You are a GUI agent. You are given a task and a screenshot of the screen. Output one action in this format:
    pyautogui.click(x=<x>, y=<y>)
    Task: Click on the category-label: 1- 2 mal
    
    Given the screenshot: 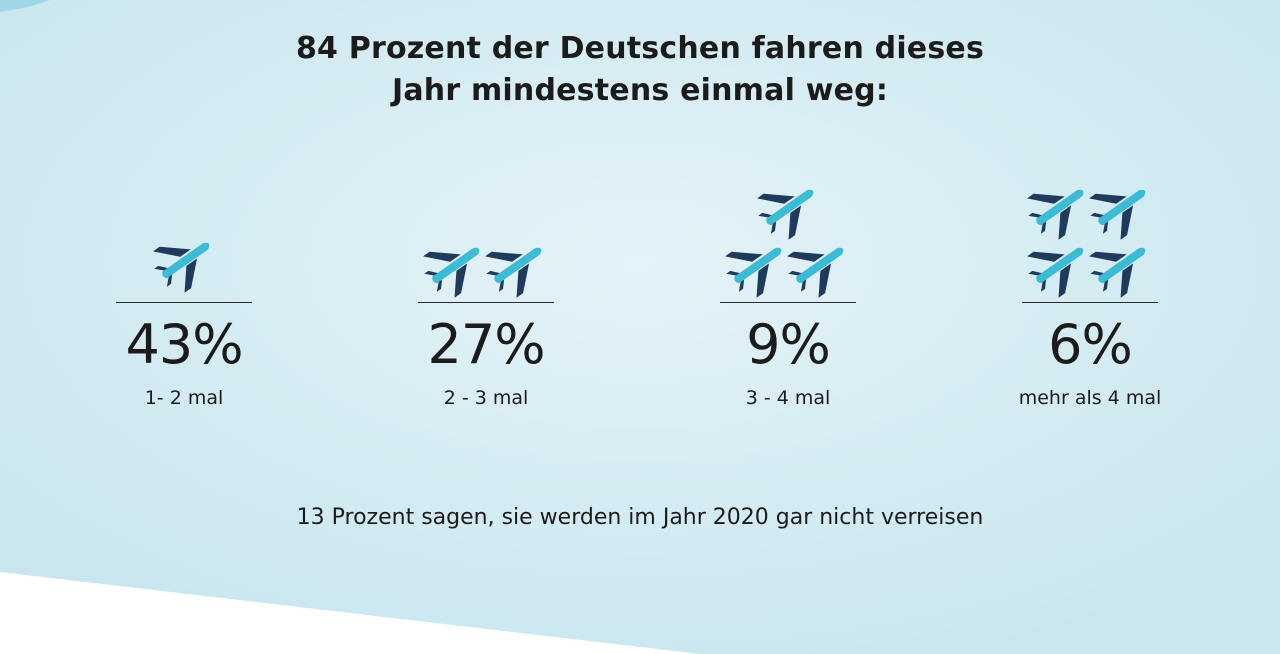 What is the action you would take?
    pyautogui.click(x=184, y=398)
    